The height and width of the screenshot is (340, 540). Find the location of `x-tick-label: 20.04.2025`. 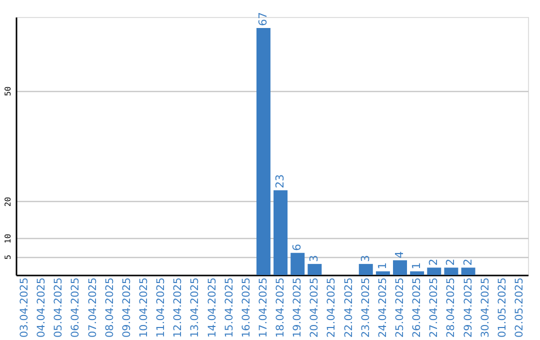

x-tick-label: 20.04.2025 is located at coordinates (314, 308).